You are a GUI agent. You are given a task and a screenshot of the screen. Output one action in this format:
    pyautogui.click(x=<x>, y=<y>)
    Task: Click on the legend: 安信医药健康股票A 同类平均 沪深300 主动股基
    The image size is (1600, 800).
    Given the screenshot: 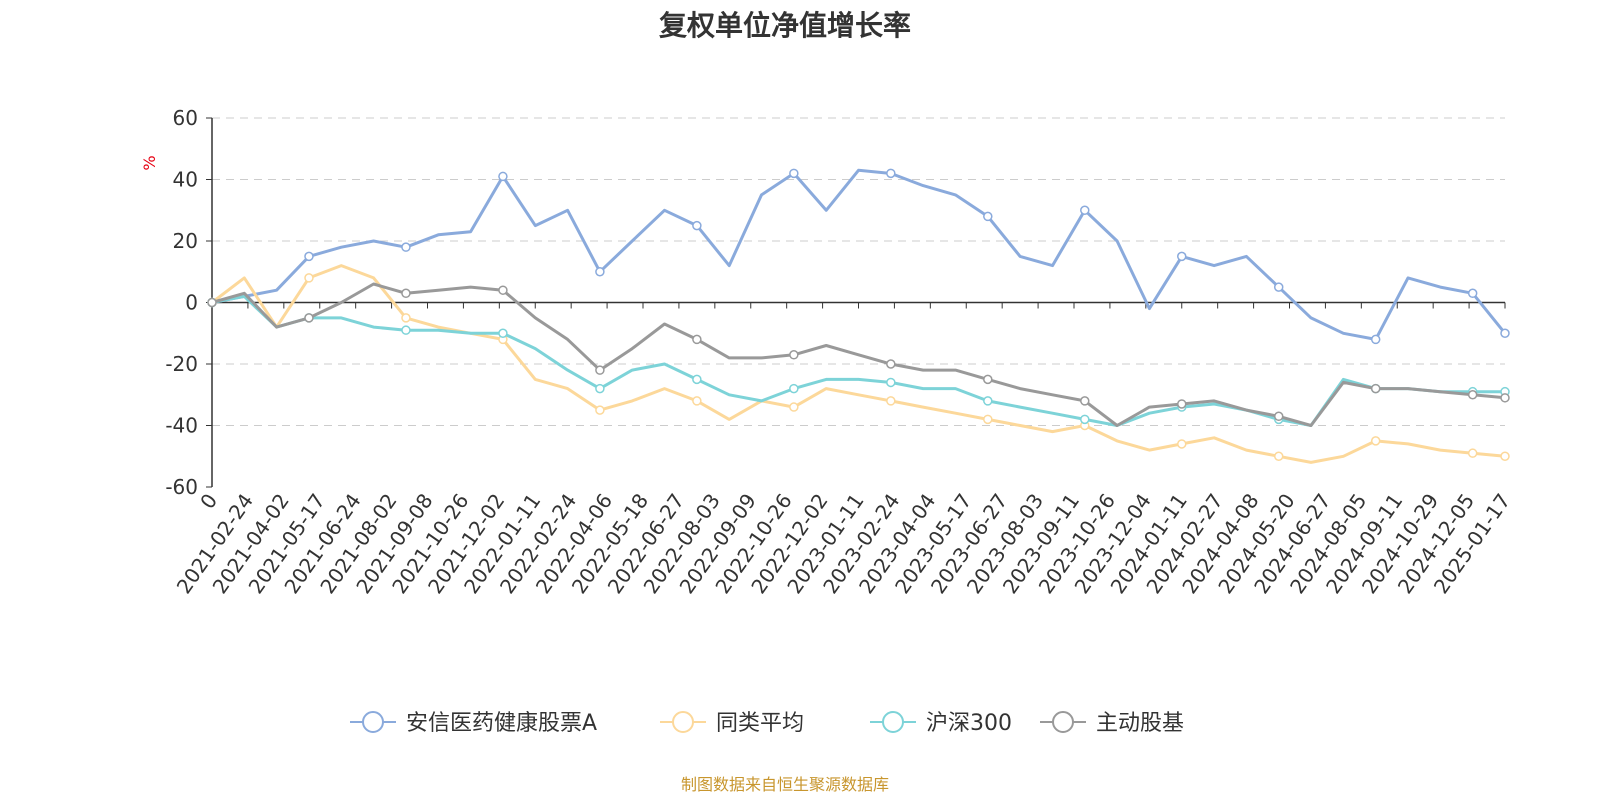 What is the action you would take?
    pyautogui.click(x=767, y=723)
    